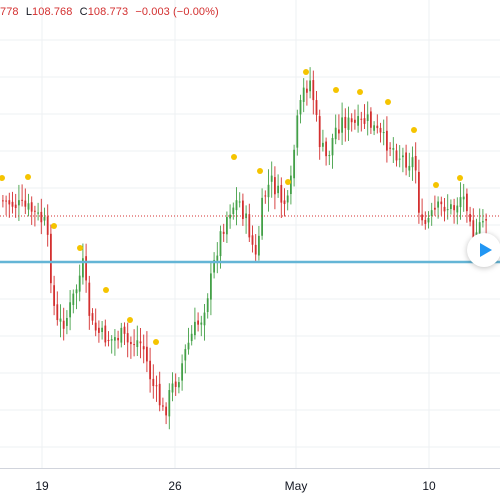 This screenshot has height=501, width=500. I want to click on change-value: −0.003 (−0.00%), so click(177, 12).